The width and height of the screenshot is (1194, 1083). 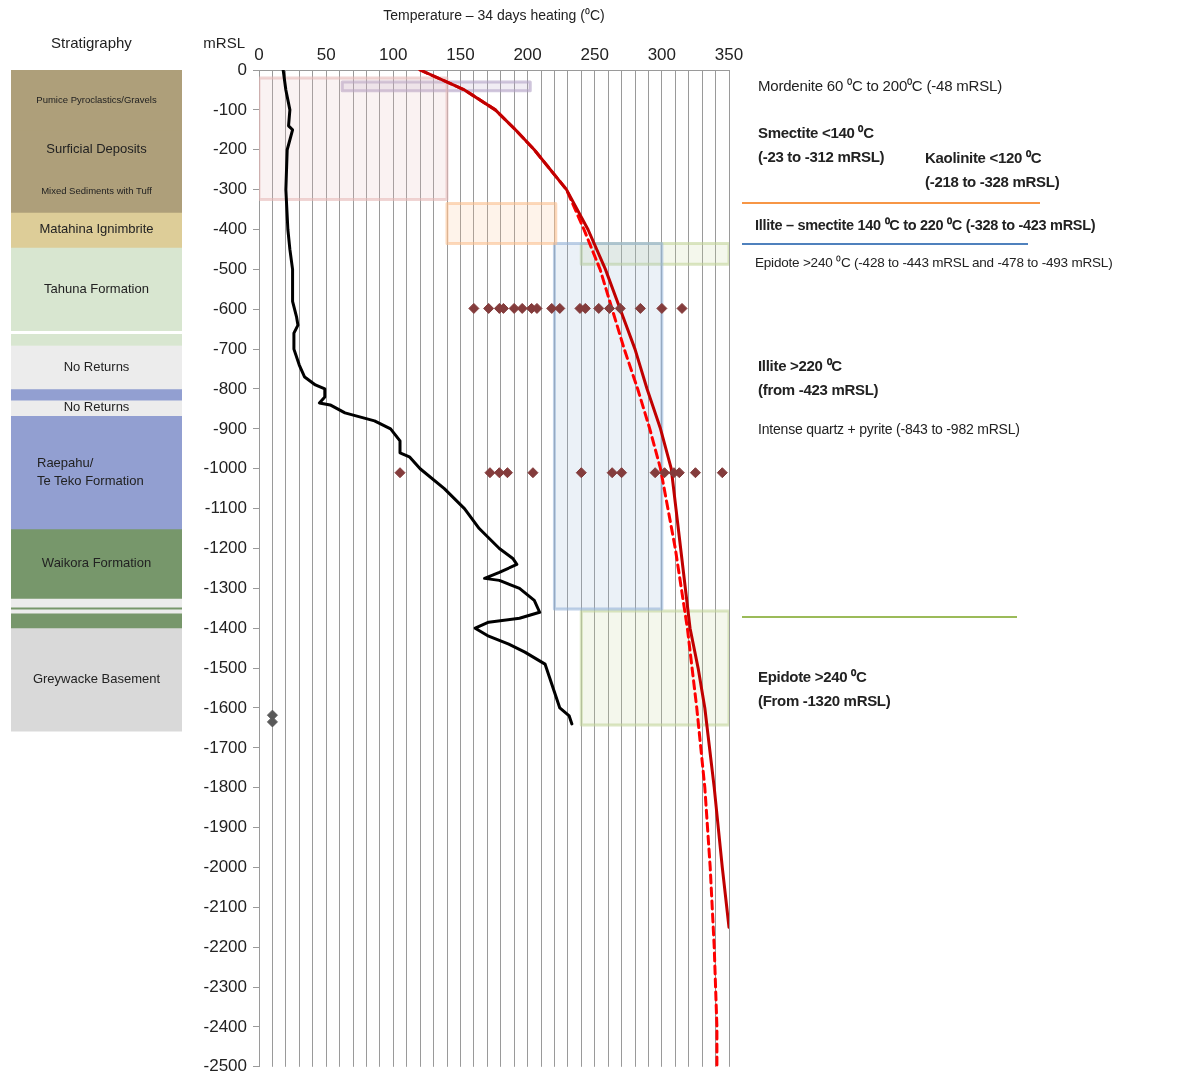 I want to click on series-label: Waikora Formation, so click(x=96, y=563).